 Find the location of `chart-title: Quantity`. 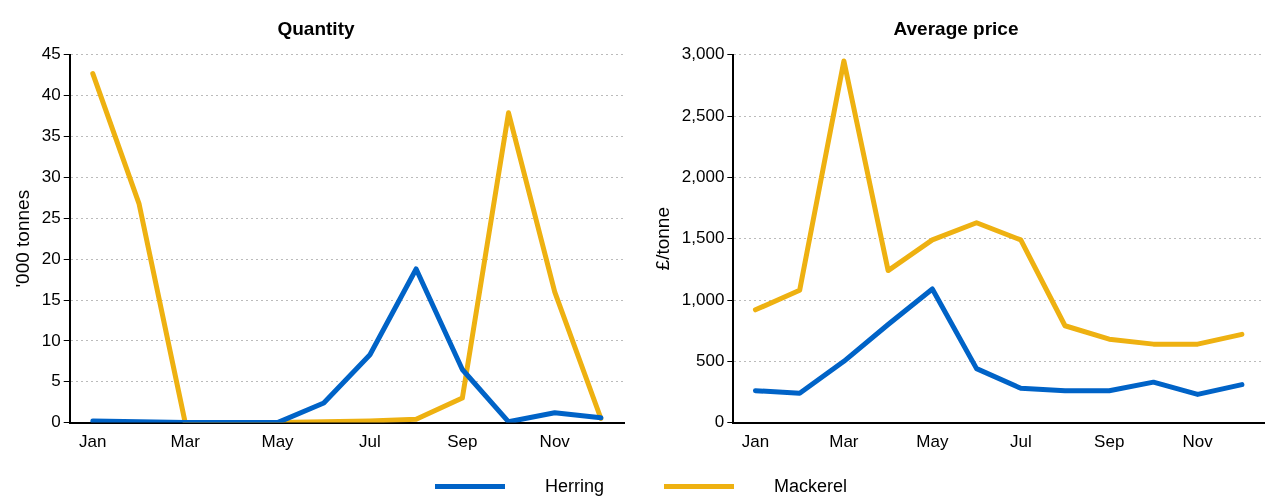

chart-title: Quantity is located at coordinates (316, 28).